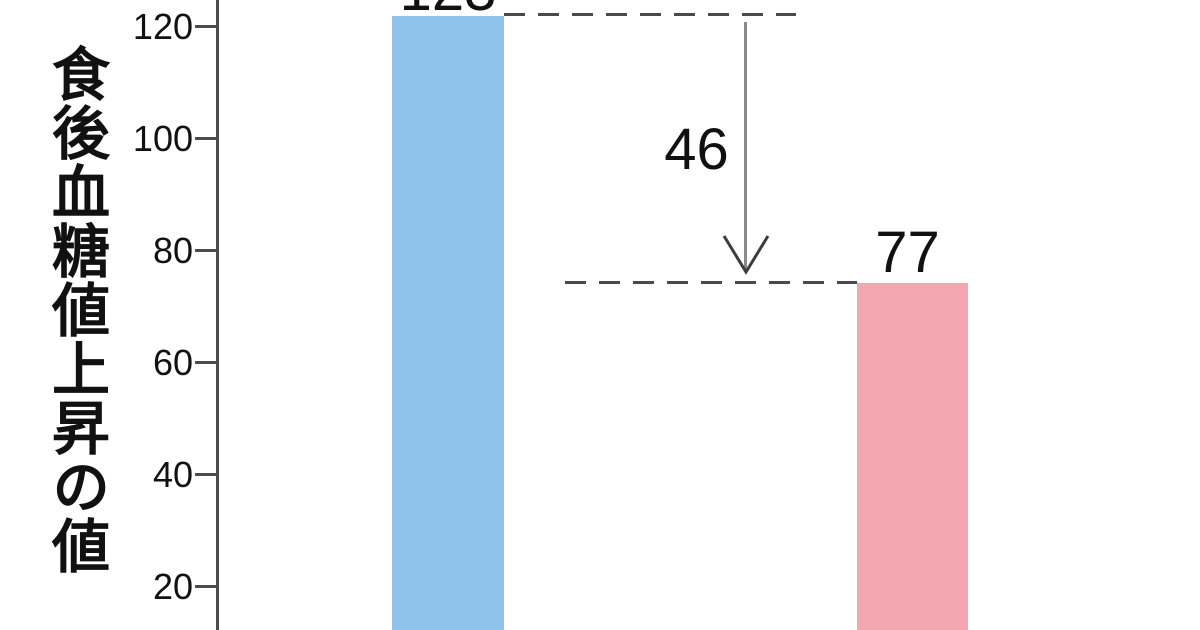 This screenshot has height=630, width=1200. Describe the element at coordinates (912, 456) in the screenshot. I see `bar-second` at that location.